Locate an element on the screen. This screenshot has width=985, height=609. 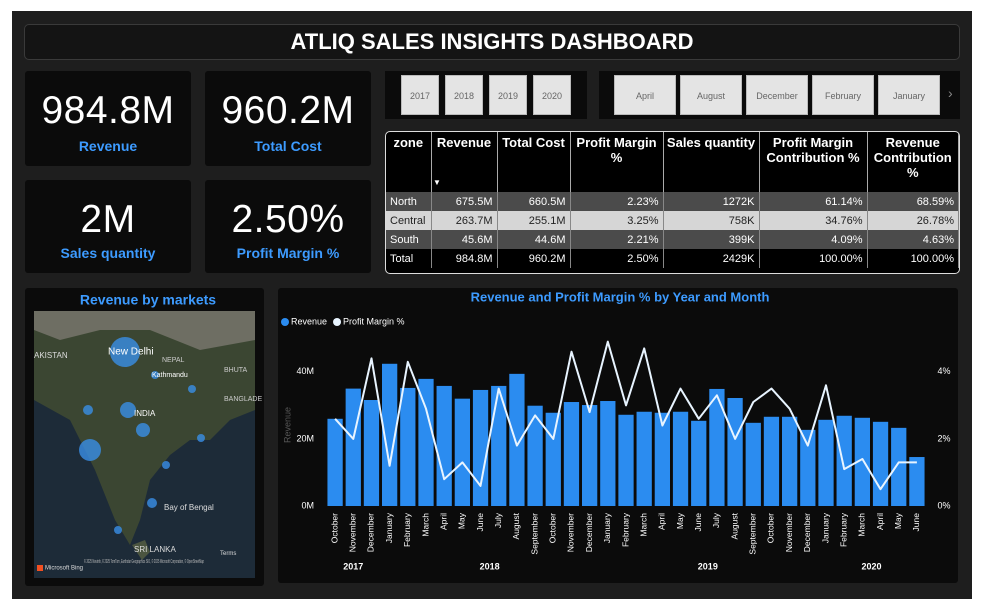
table-cell: 45.6M is located at coordinates (464, 239).